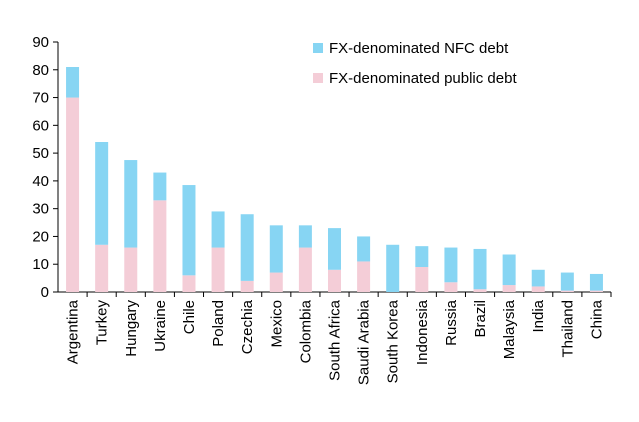 The image size is (639, 422). I want to click on x-tick-label: Hungary, so click(131, 328).